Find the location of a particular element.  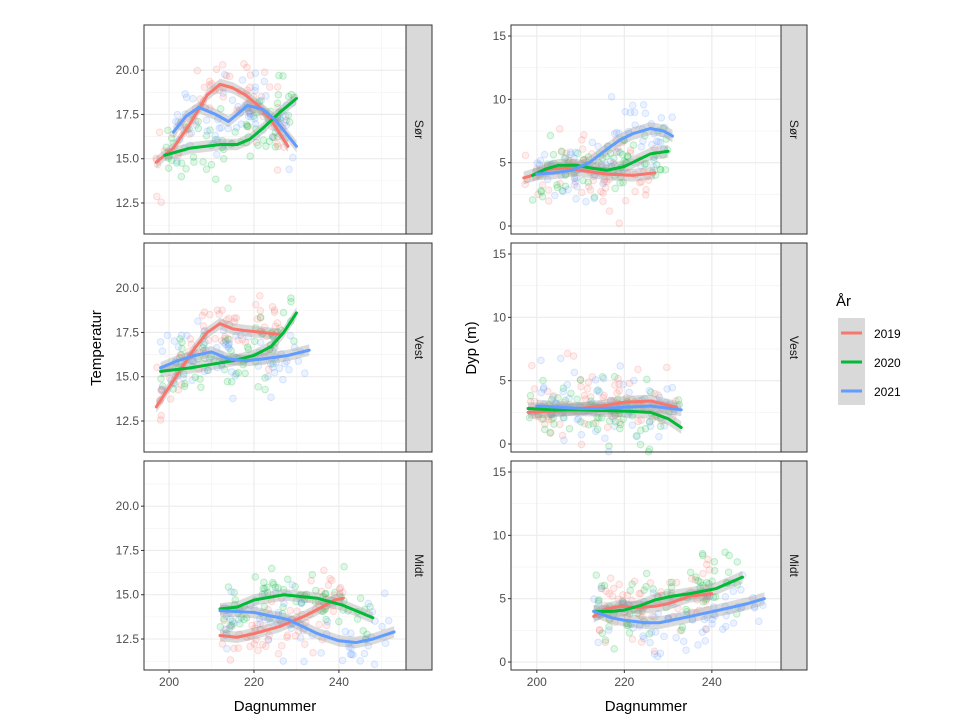

facet-strip is located at coordinates (419, 347).